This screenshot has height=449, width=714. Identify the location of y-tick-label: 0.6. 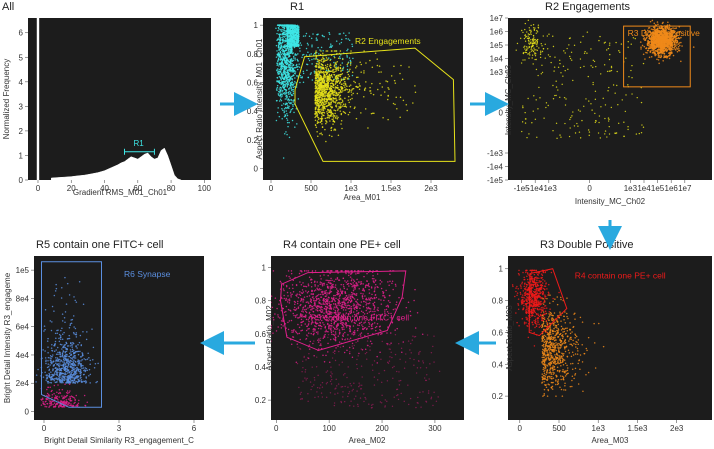
(498, 332).